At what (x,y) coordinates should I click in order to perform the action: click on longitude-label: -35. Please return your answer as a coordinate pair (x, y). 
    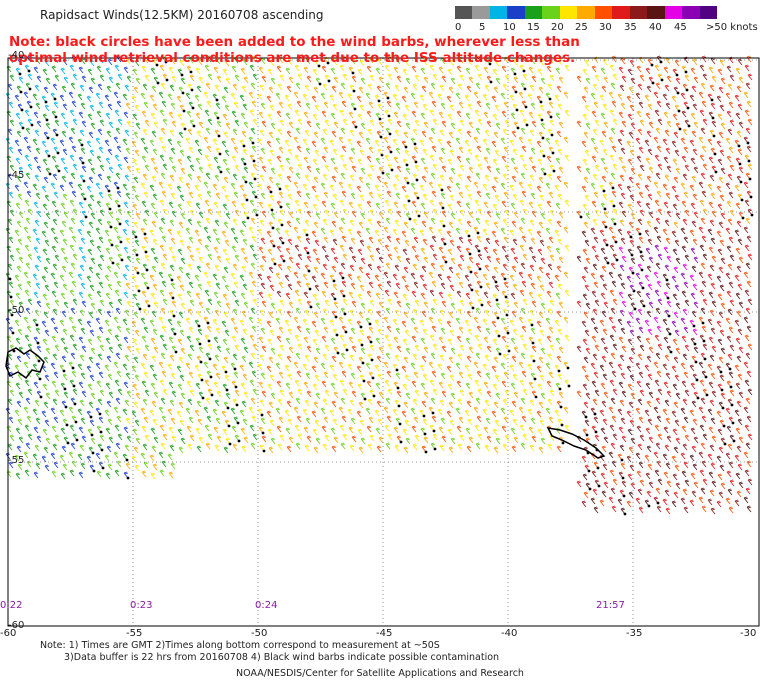
    Looking at the image, I should click on (634, 633).